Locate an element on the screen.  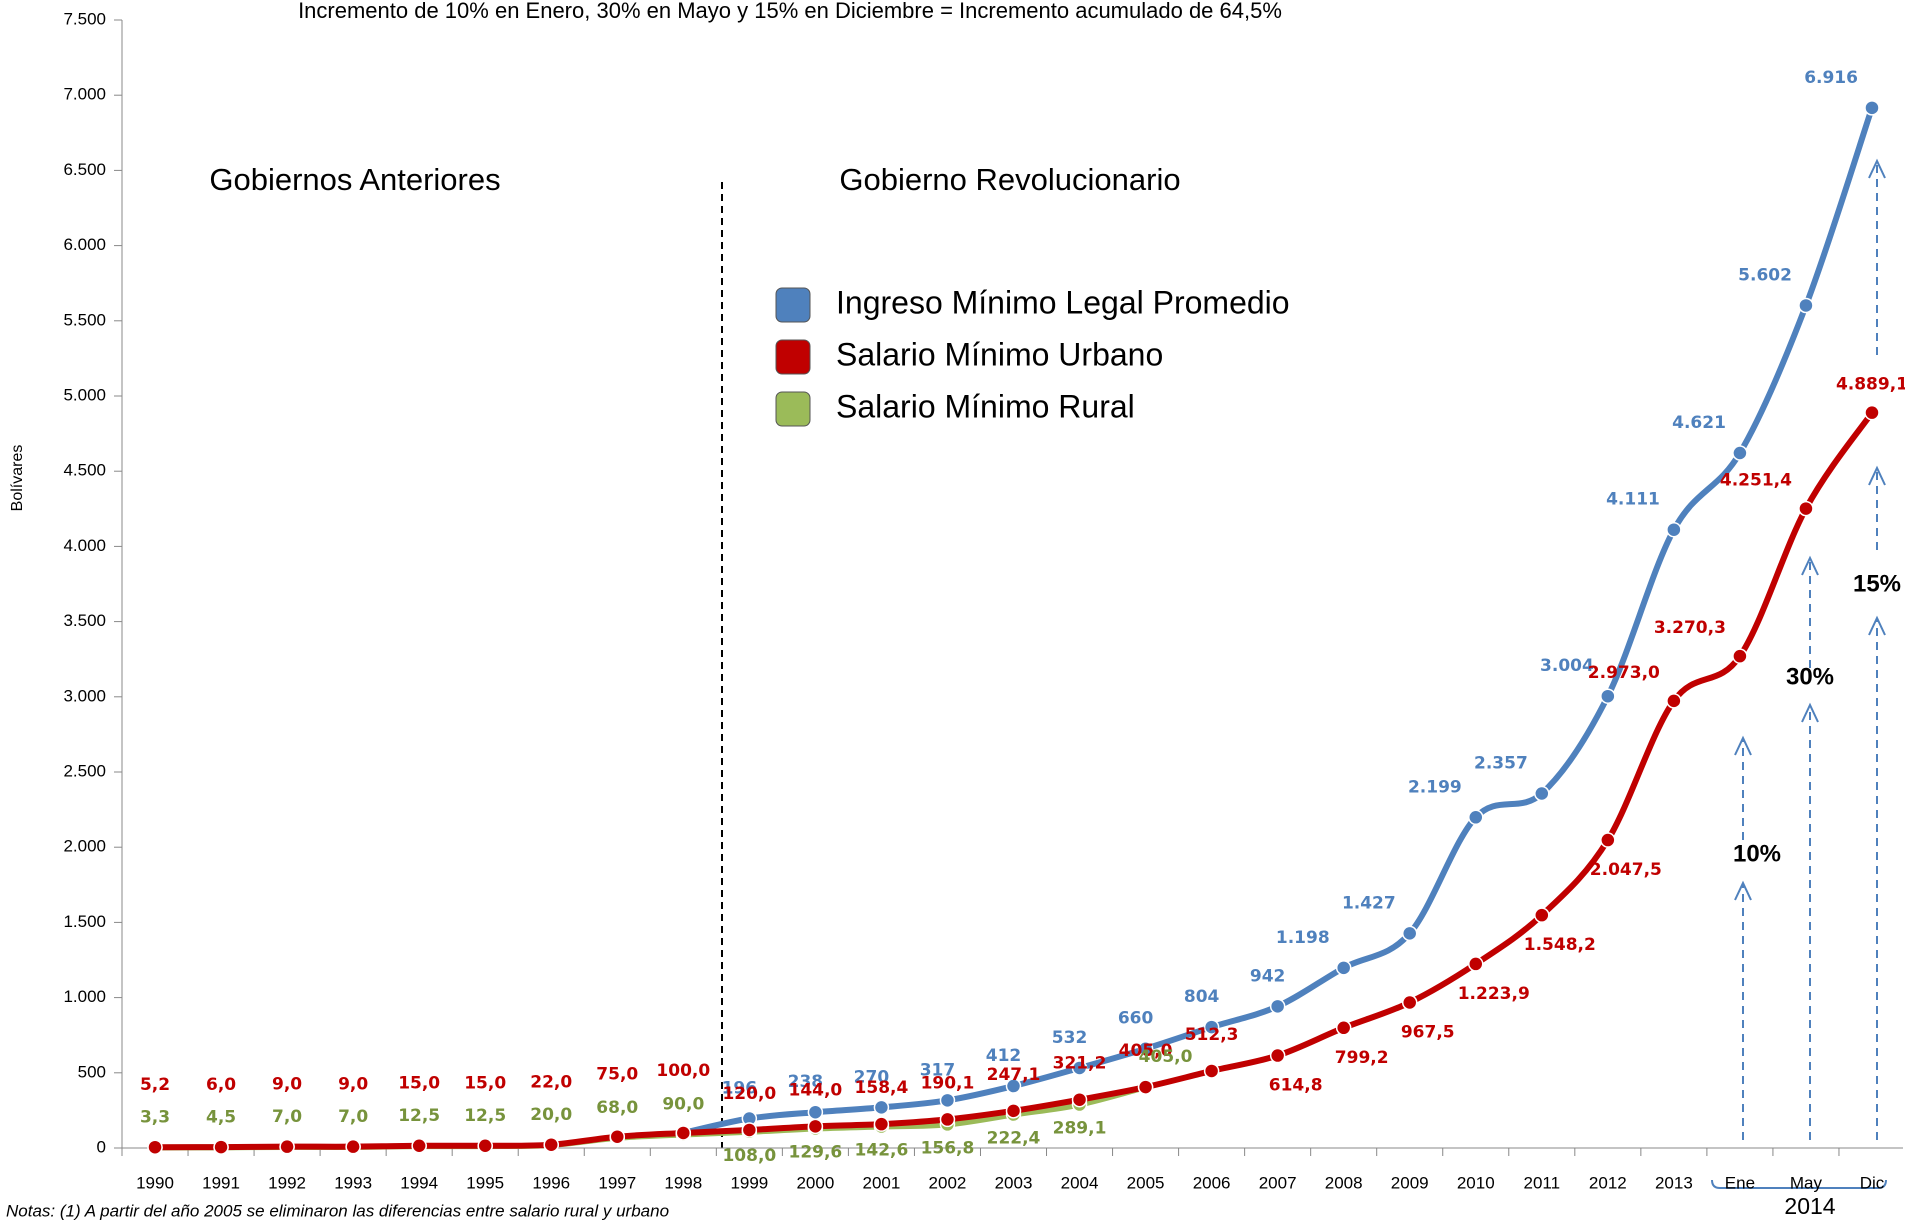
data-label: 5,2 is located at coordinates (155, 1085).